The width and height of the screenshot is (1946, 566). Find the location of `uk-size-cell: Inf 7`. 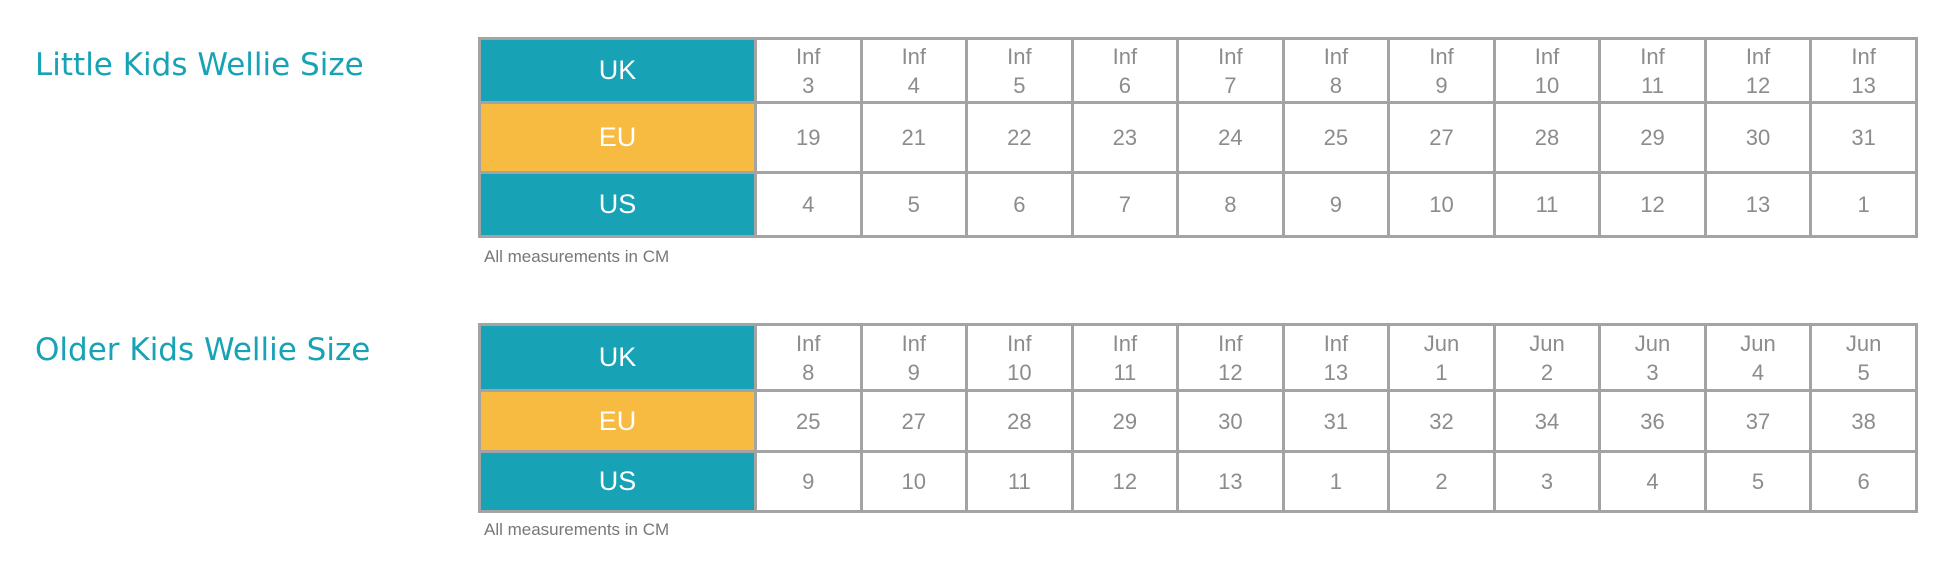

uk-size-cell: Inf 7 is located at coordinates (1230, 70).